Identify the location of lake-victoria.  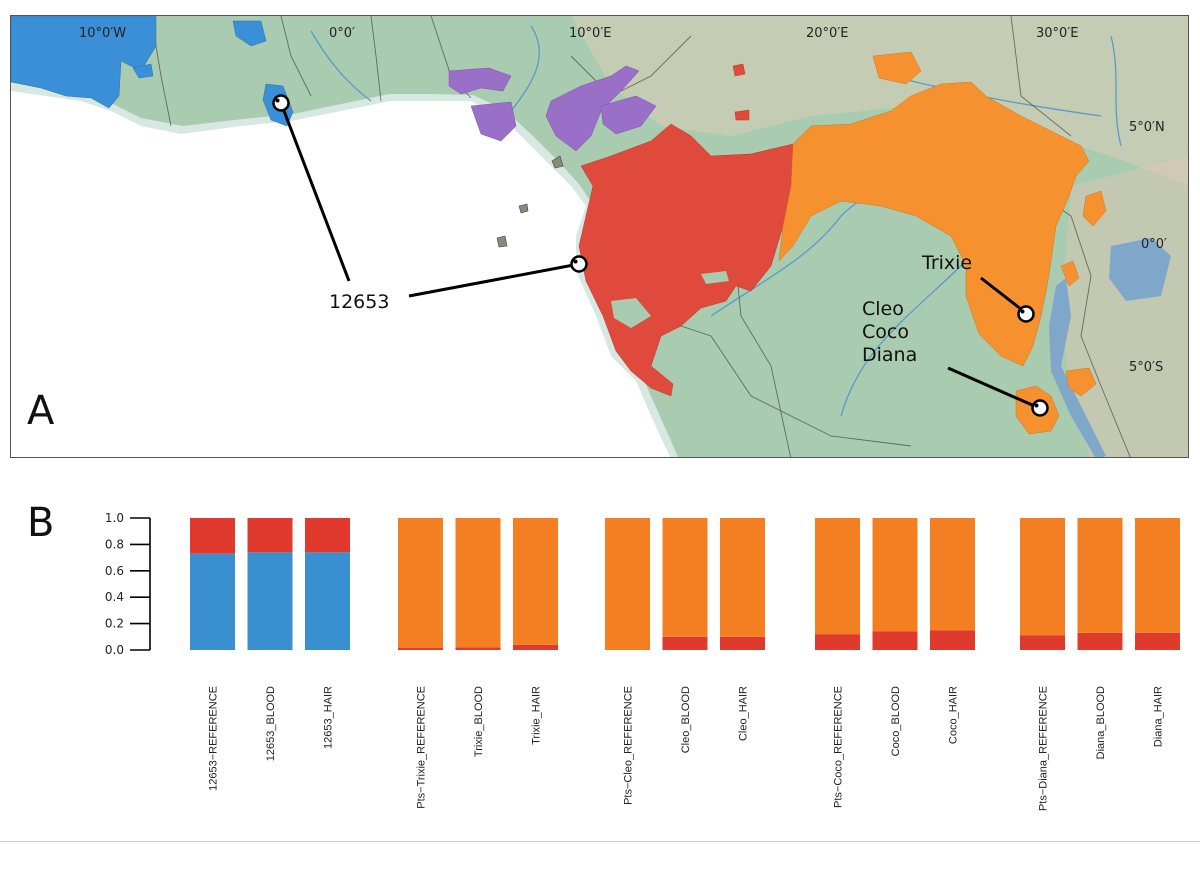
(1140, 269).